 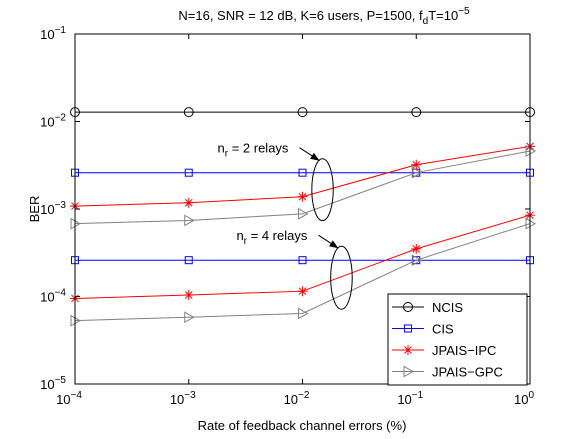 I want to click on legend-box, so click(x=457, y=339).